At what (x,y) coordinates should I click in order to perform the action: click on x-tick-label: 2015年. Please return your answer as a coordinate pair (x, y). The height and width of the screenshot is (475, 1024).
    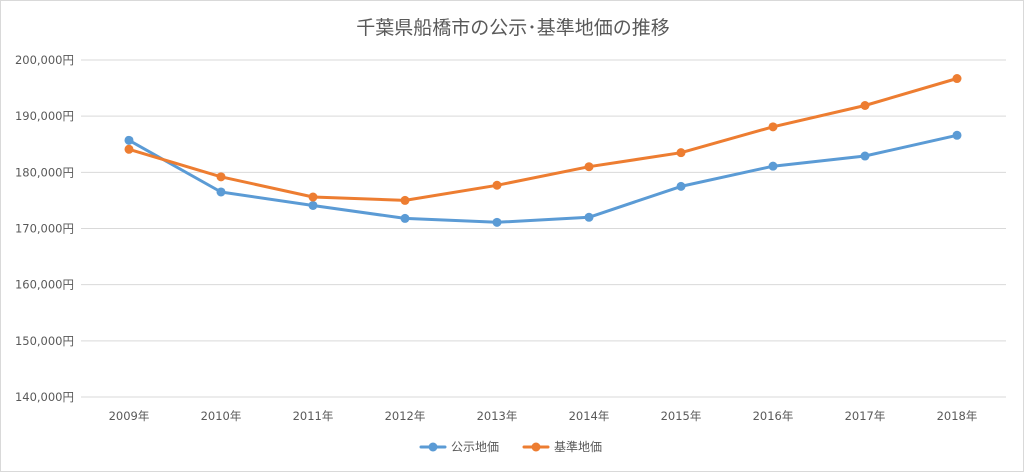
    Looking at the image, I should click on (681, 416).